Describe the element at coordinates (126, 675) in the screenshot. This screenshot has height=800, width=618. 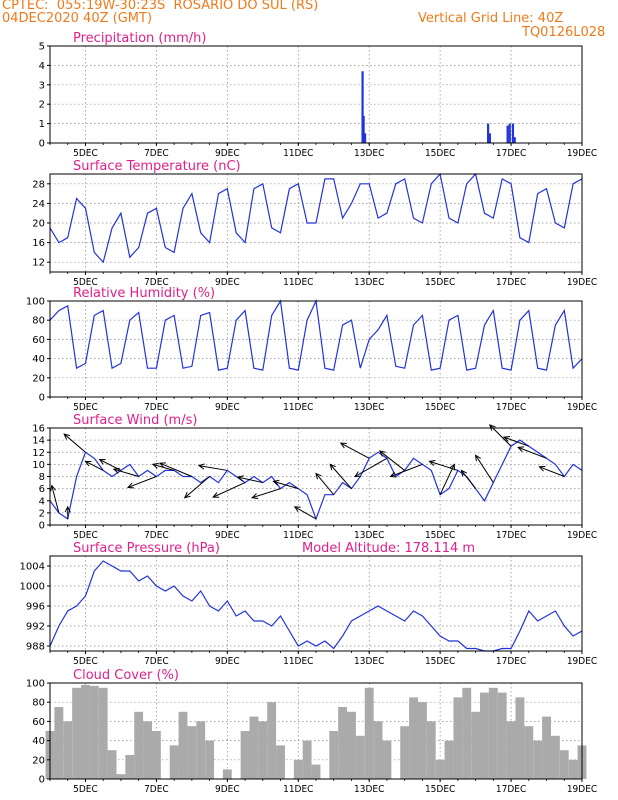
I see `cloud-title: Cloud Cover (%)` at that location.